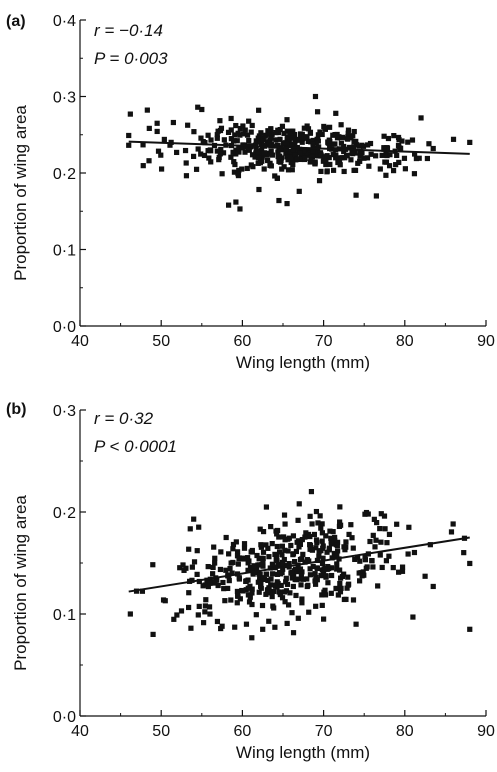 This screenshot has width=497, height=772. I want to click on panel-a-x-axis-label: Wing length (mm), so click(303, 362).